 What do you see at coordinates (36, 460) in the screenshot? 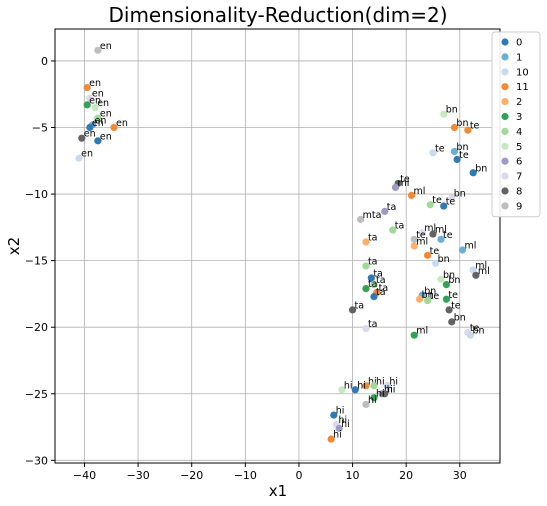
I see `y-tick-label: −30` at bounding box center [36, 460].